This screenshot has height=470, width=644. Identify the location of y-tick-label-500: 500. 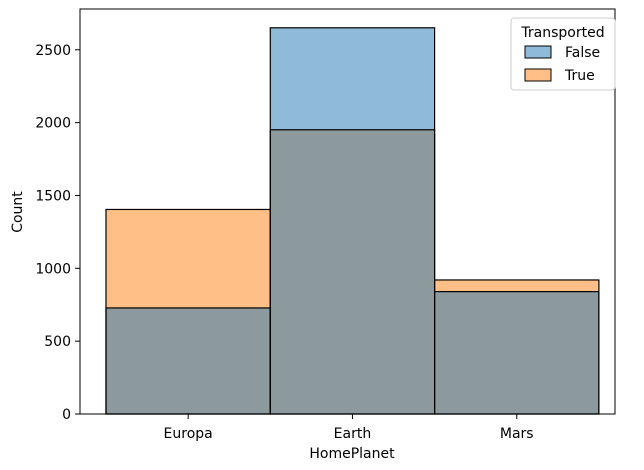
(57, 342).